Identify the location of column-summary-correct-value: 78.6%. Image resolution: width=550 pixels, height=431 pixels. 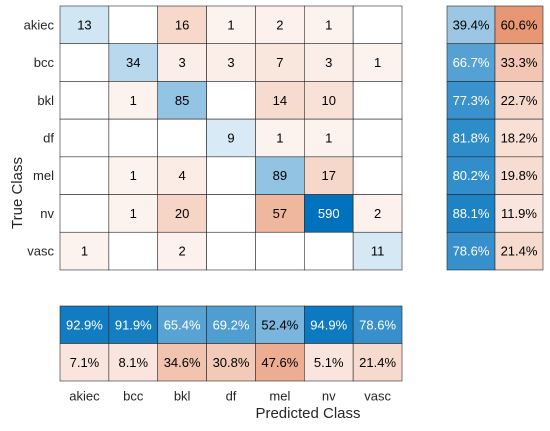
(377, 324).